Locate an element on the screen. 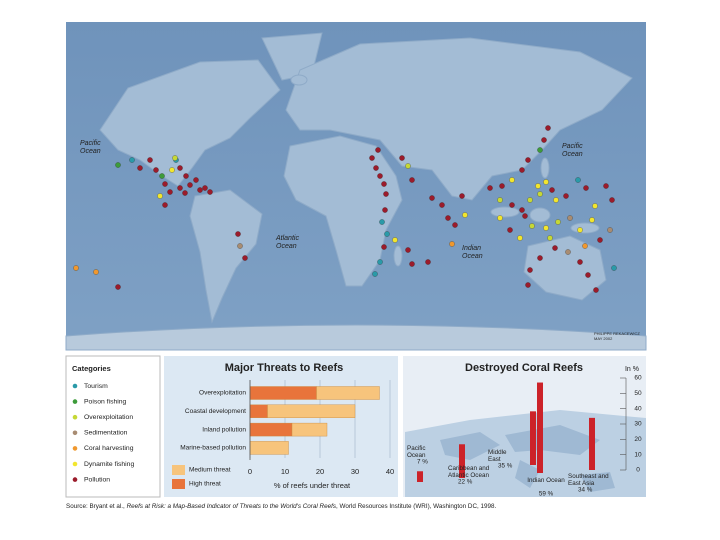 This screenshot has width=720, height=540. text-line: Atlantic Ocean is located at coordinates (468, 475).